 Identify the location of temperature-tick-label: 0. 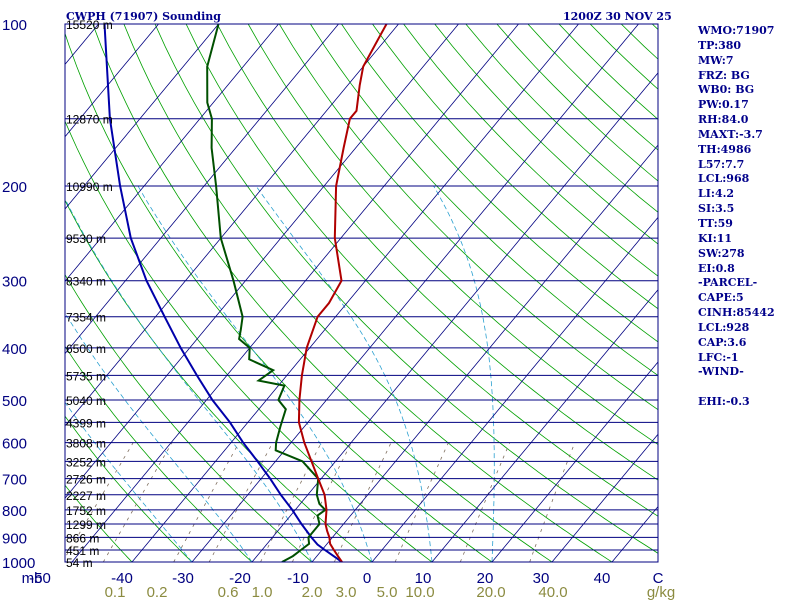
(367, 578).